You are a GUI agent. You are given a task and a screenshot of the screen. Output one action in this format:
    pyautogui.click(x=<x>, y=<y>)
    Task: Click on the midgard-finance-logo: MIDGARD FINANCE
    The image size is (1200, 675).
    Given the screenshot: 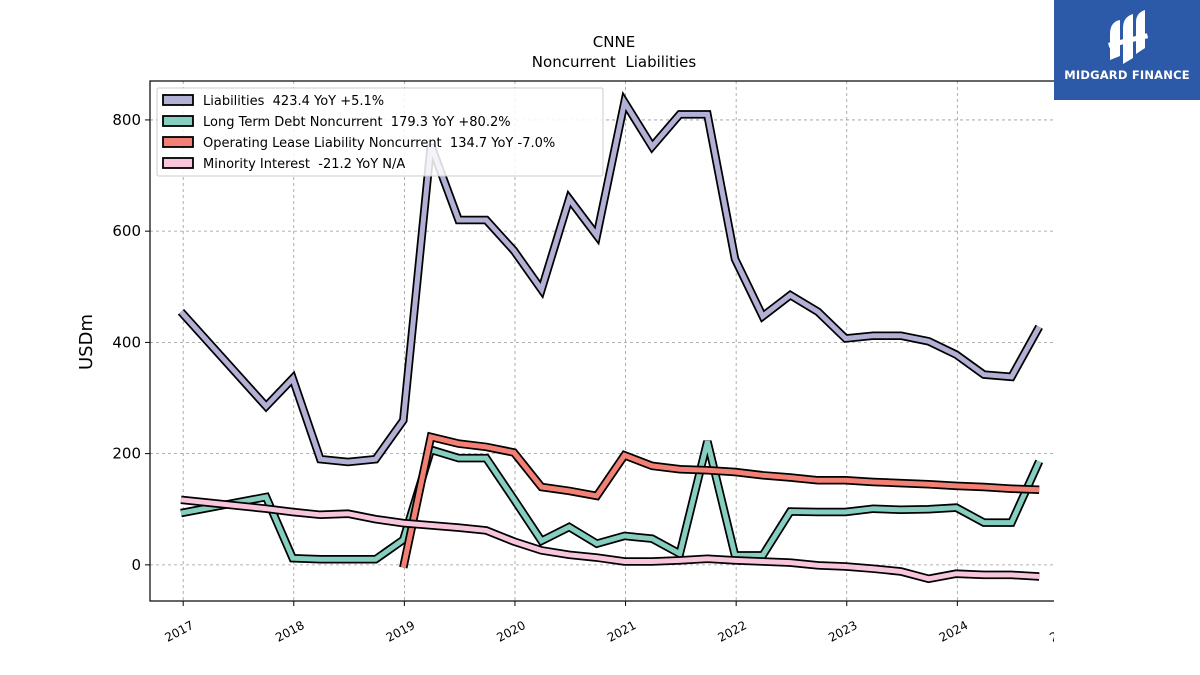 What is the action you would take?
    pyautogui.click(x=1127, y=50)
    